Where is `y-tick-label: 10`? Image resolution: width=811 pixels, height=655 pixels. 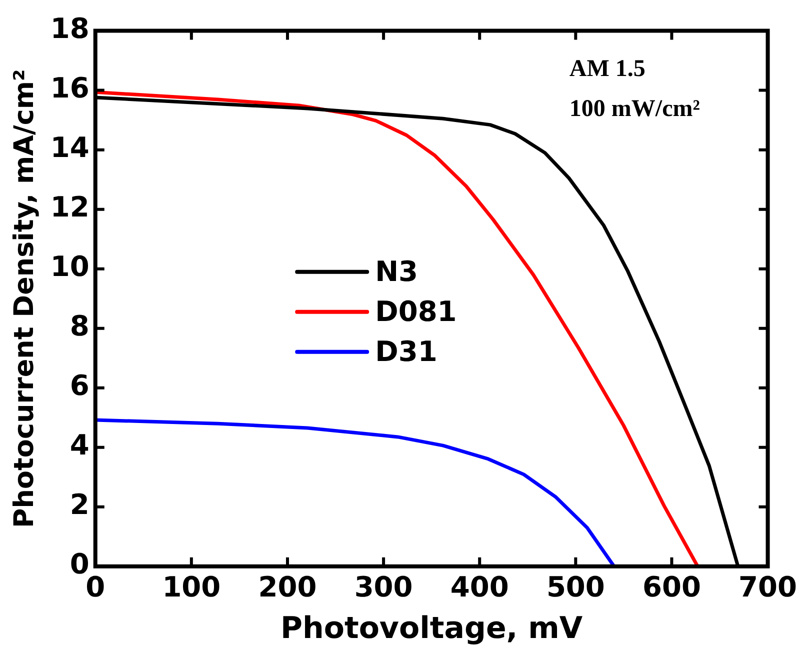 y-tick-label: 10 is located at coordinates (70, 267).